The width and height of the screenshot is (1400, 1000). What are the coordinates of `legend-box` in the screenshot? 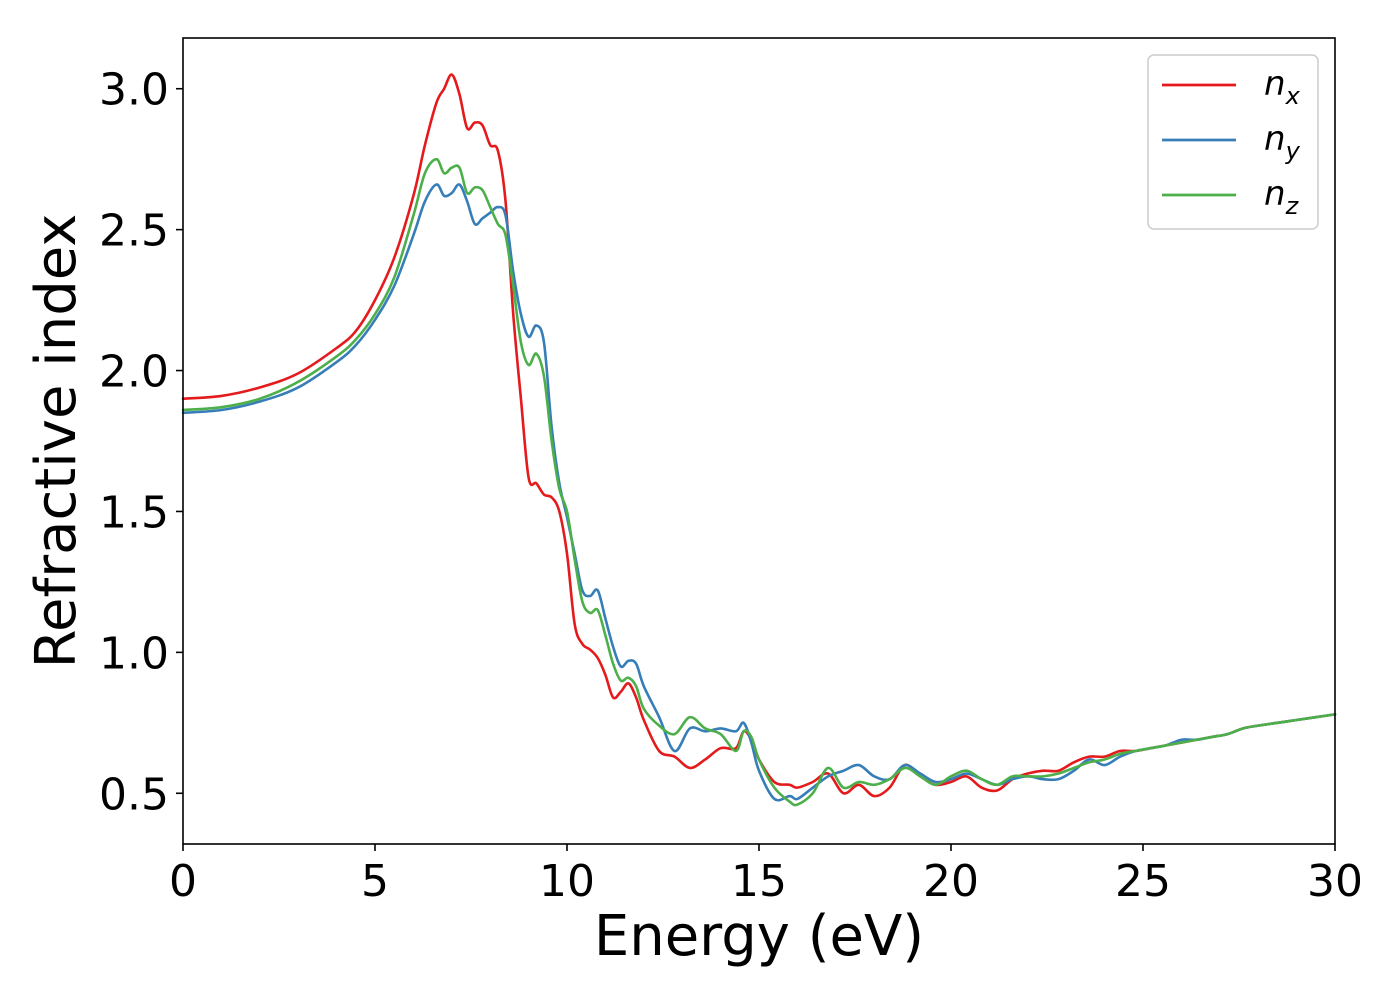 It's located at (1233, 142).